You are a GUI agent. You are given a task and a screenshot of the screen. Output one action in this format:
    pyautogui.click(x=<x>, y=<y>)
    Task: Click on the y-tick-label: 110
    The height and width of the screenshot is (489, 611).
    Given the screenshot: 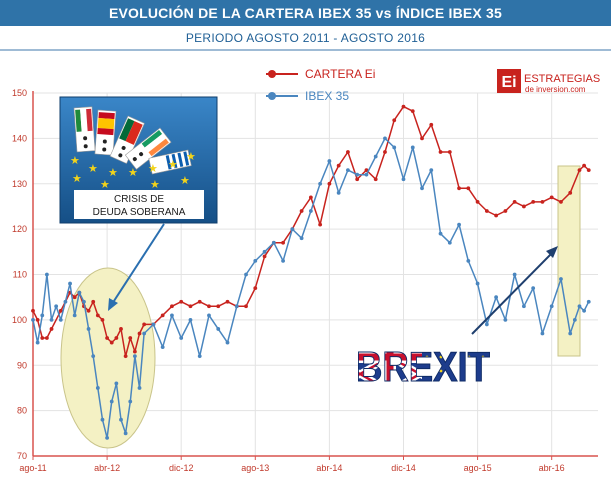 What is the action you would take?
    pyautogui.click(x=20, y=275)
    